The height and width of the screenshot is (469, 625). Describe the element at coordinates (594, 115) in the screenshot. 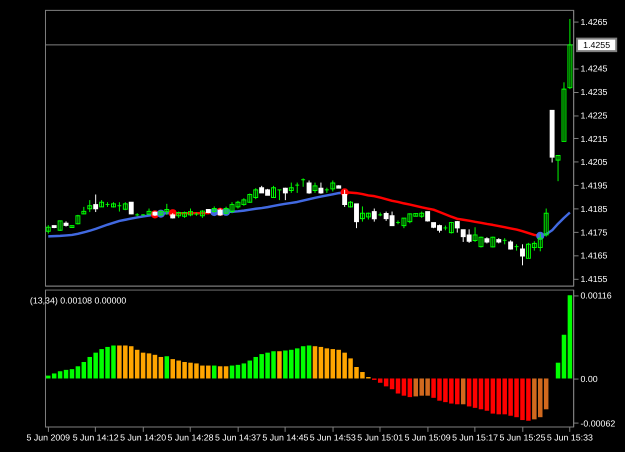

I see `y-tick-label: 1.4225` at that location.